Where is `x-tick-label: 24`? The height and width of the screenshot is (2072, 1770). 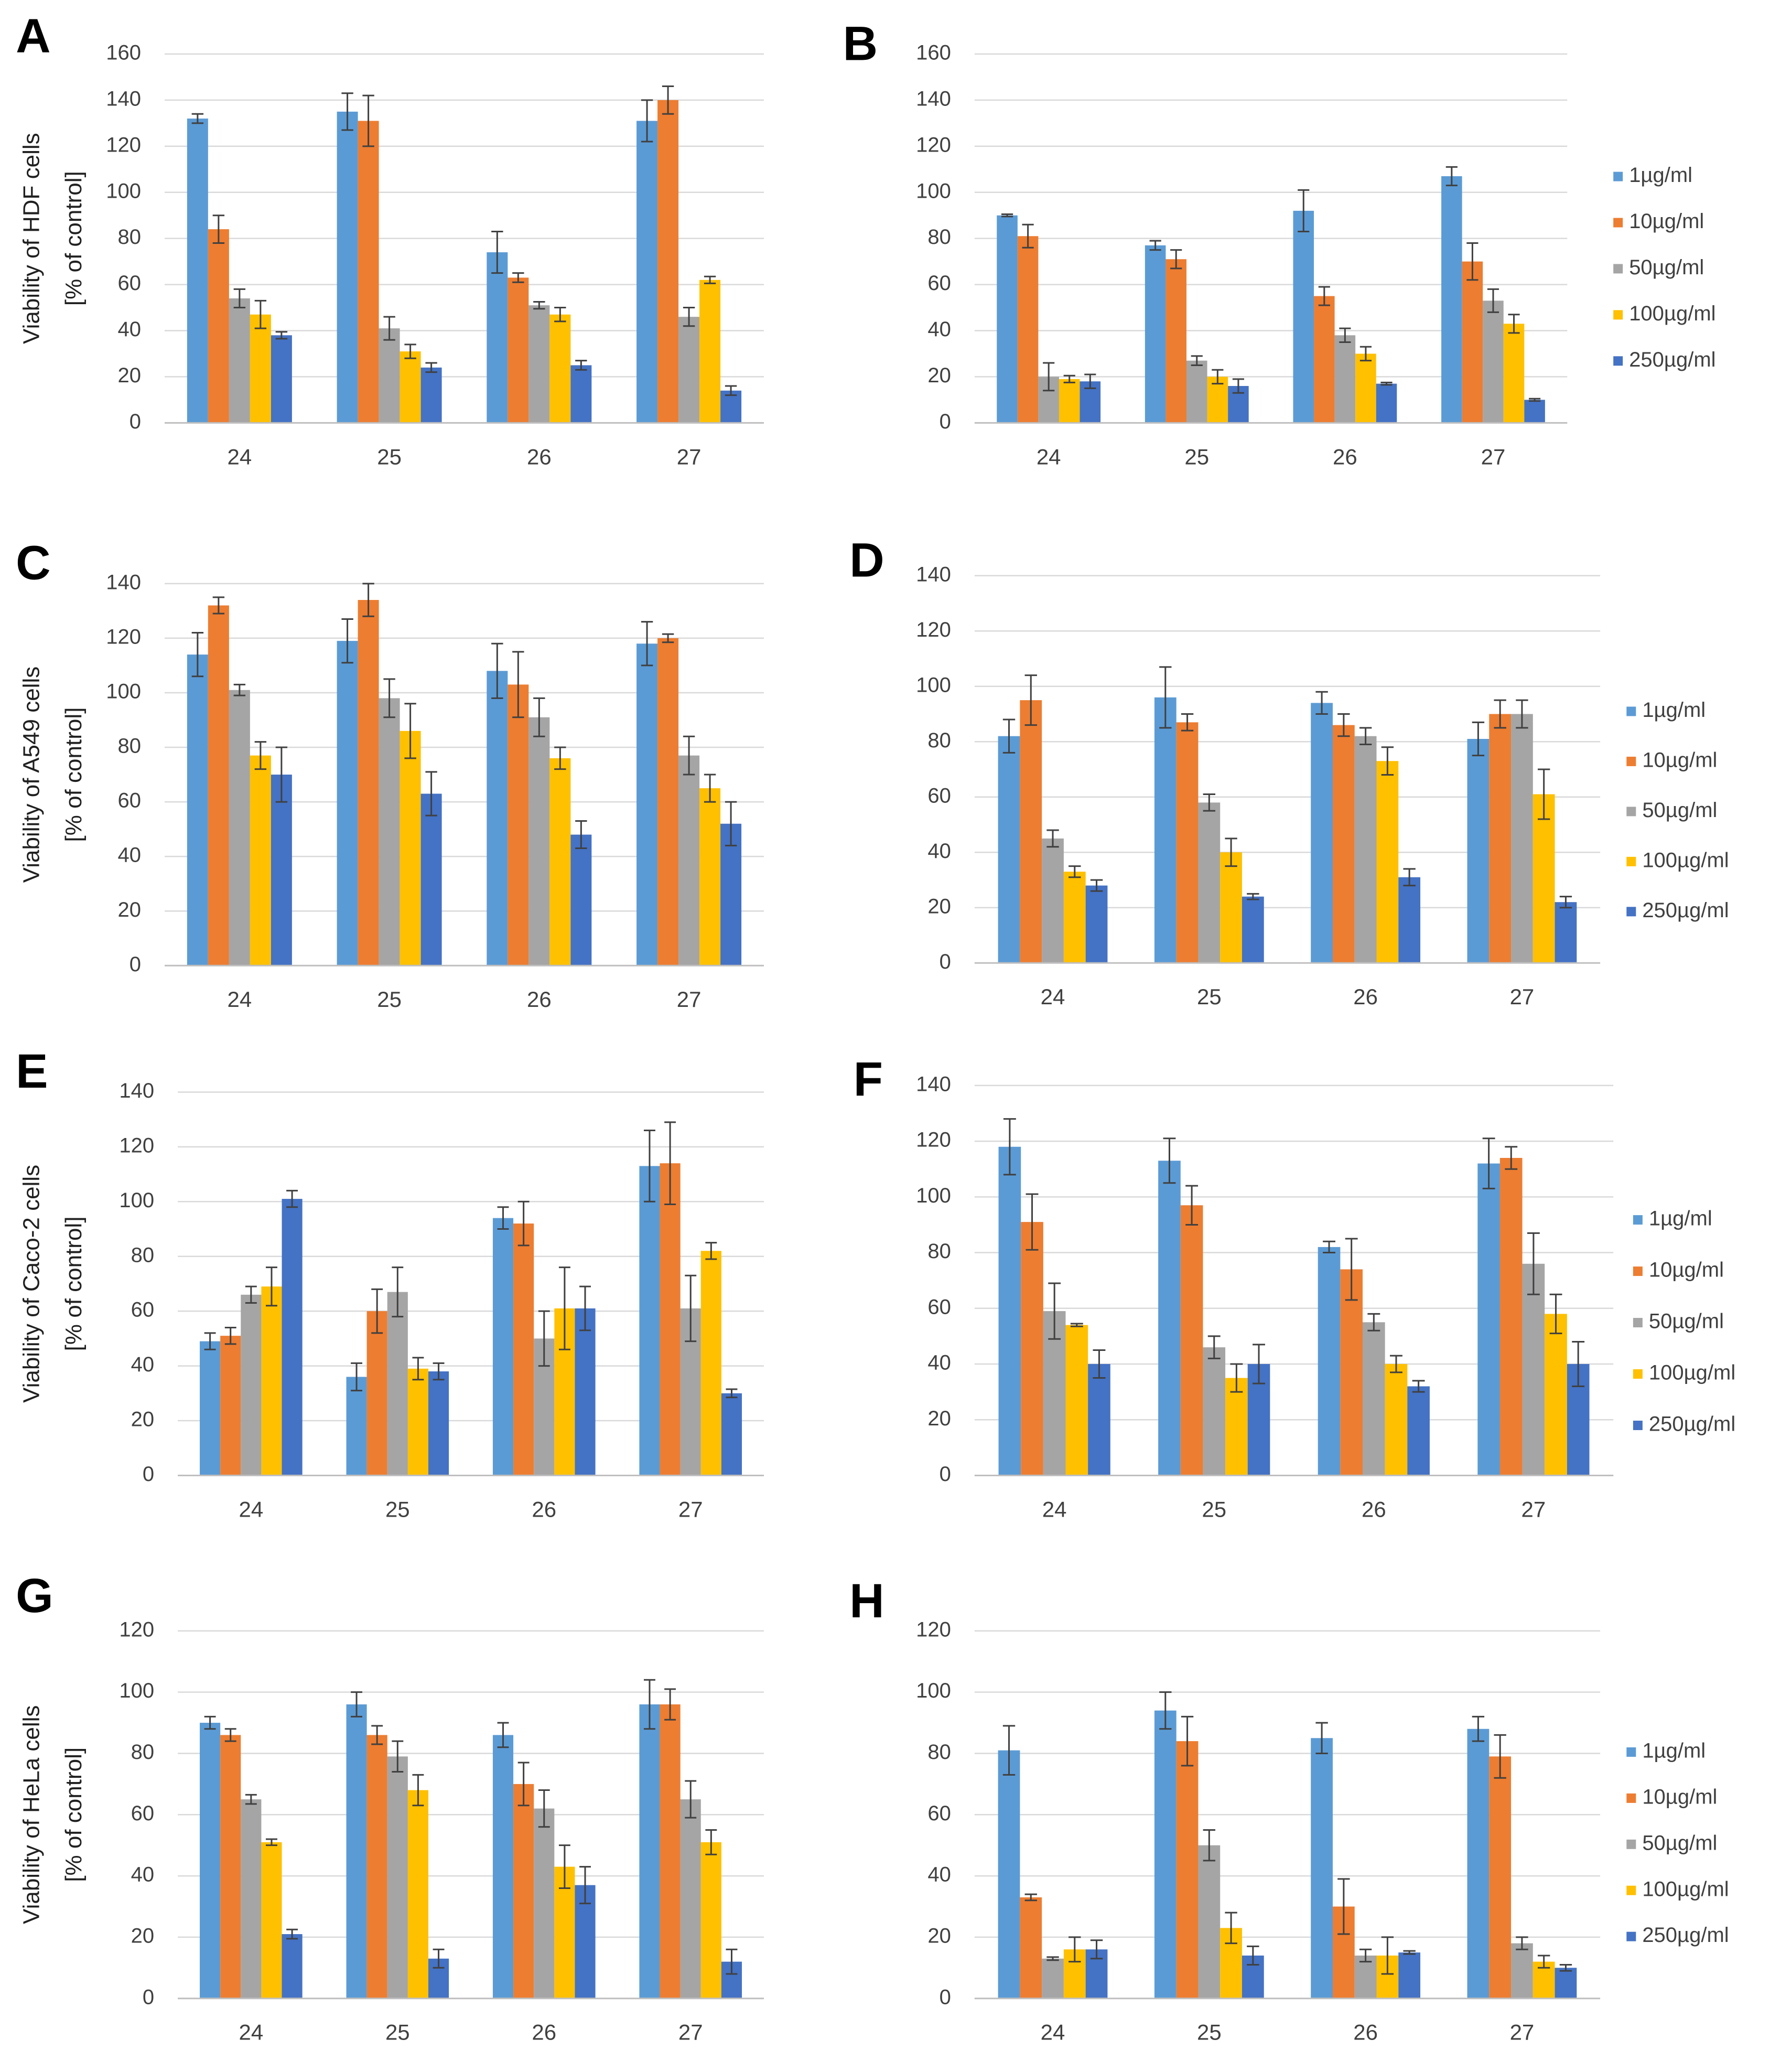 x-tick-label: 24 is located at coordinates (251, 2032).